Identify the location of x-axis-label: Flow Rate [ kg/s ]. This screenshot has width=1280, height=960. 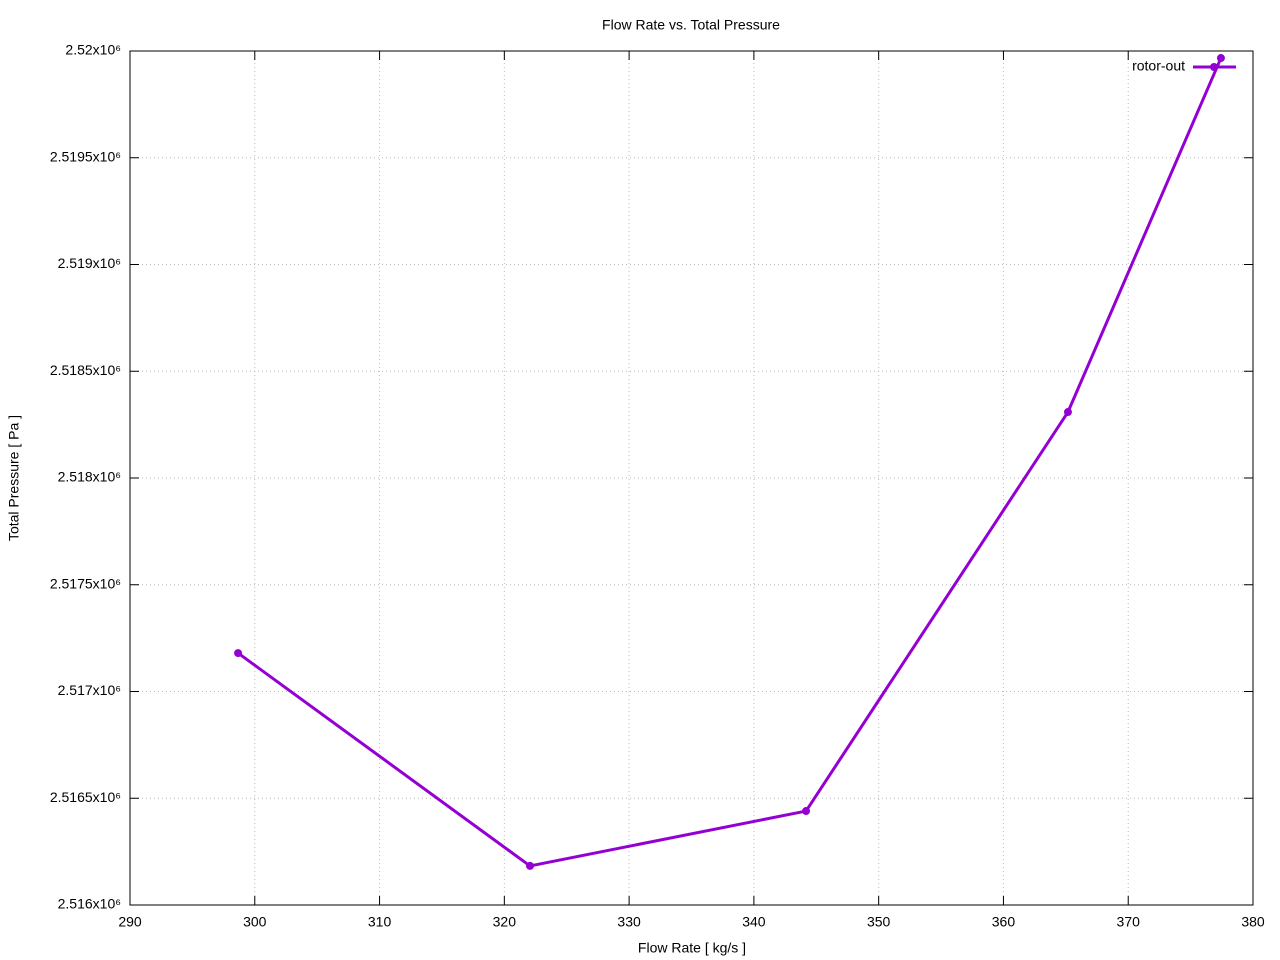
(692, 948).